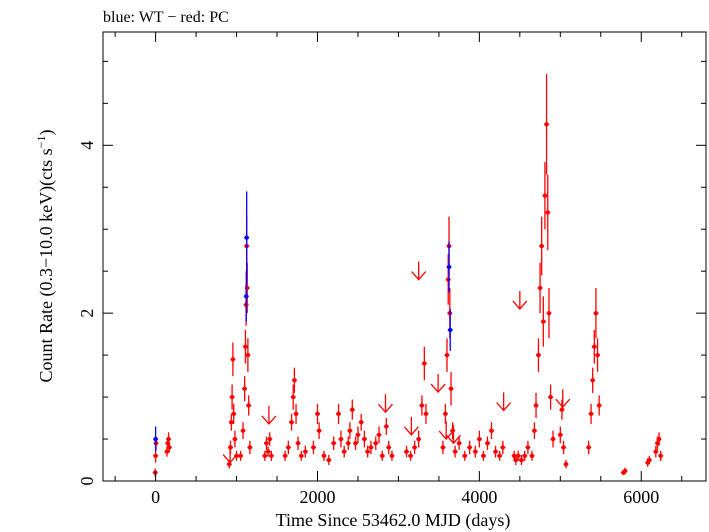 This screenshot has width=709, height=532. I want to click on x-tick-label: 2000, so click(317, 497).